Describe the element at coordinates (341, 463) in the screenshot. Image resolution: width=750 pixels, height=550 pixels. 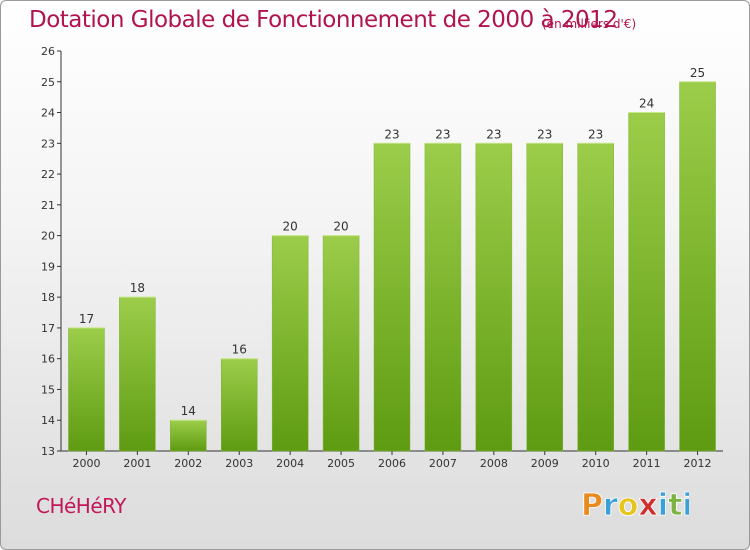
I see `x-tick-label: 2005` at that location.